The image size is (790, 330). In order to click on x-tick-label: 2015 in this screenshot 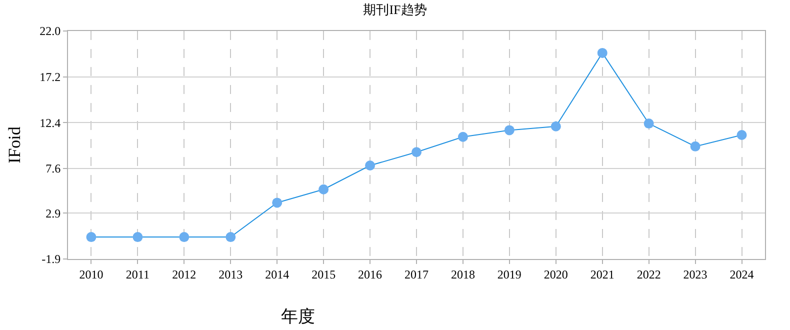, I will do `click(324, 274)`.